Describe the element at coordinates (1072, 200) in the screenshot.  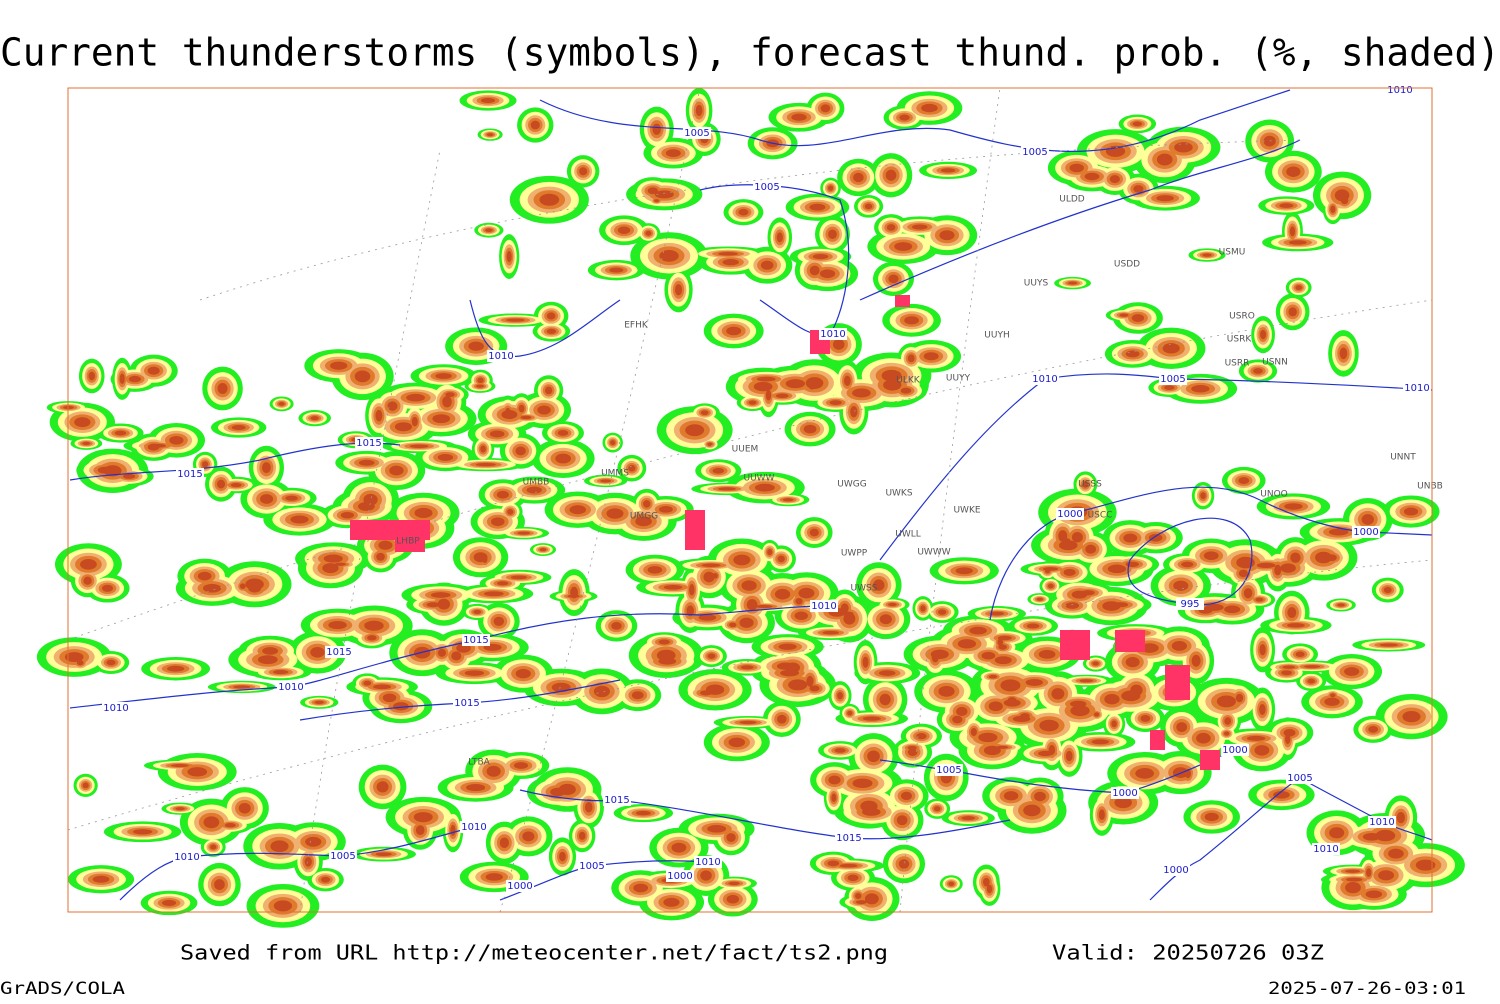
I see `station-code: ULDD` at that location.